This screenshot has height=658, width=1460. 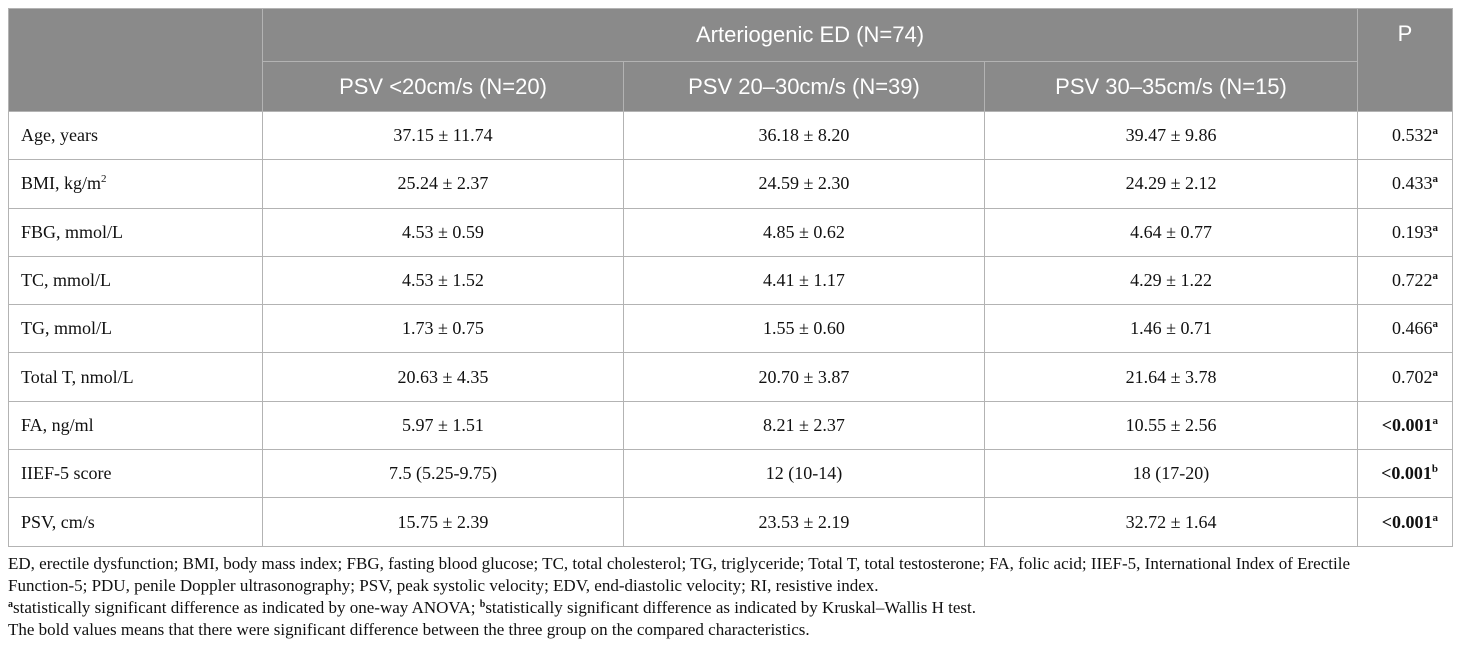 I want to click on p-value-cell: 0.722a, so click(x=1405, y=280).